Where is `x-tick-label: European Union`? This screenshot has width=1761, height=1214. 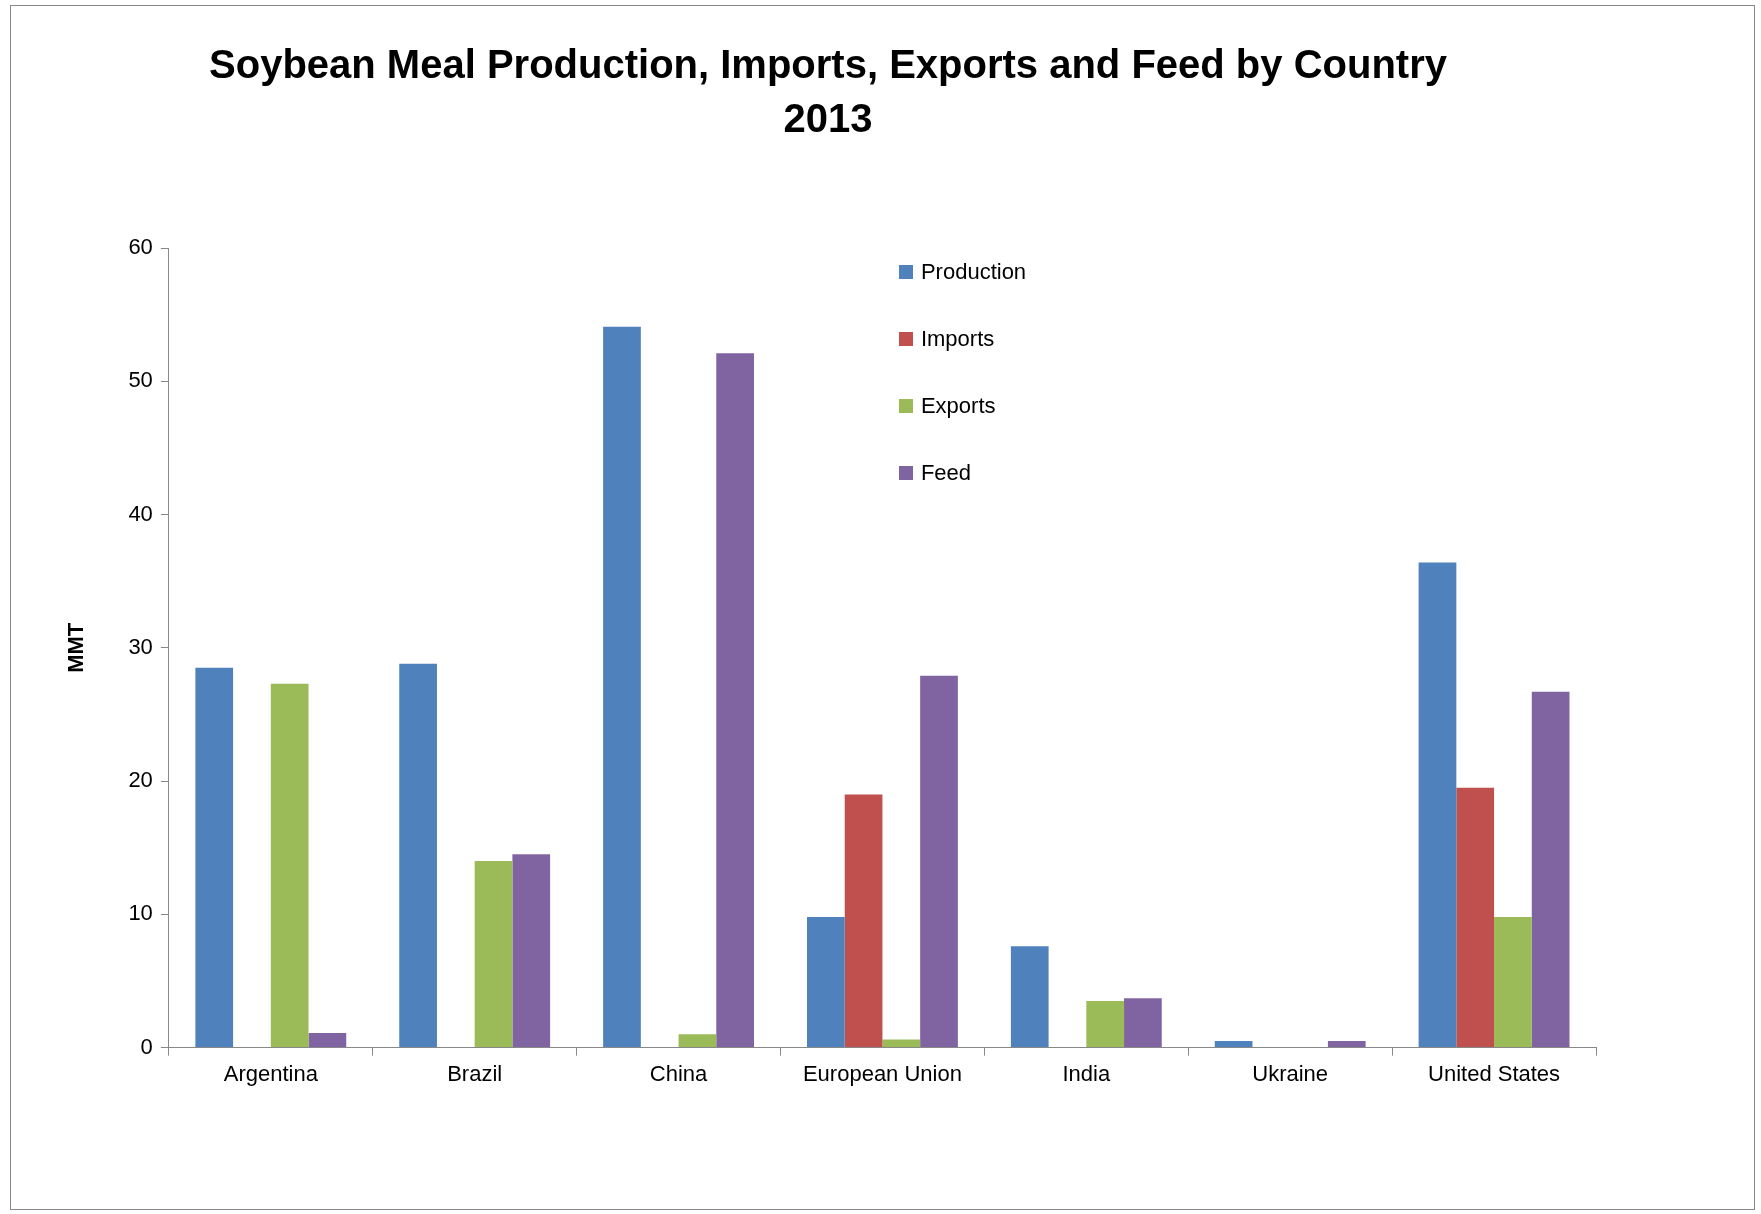 x-tick-label: European Union is located at coordinates (882, 1073).